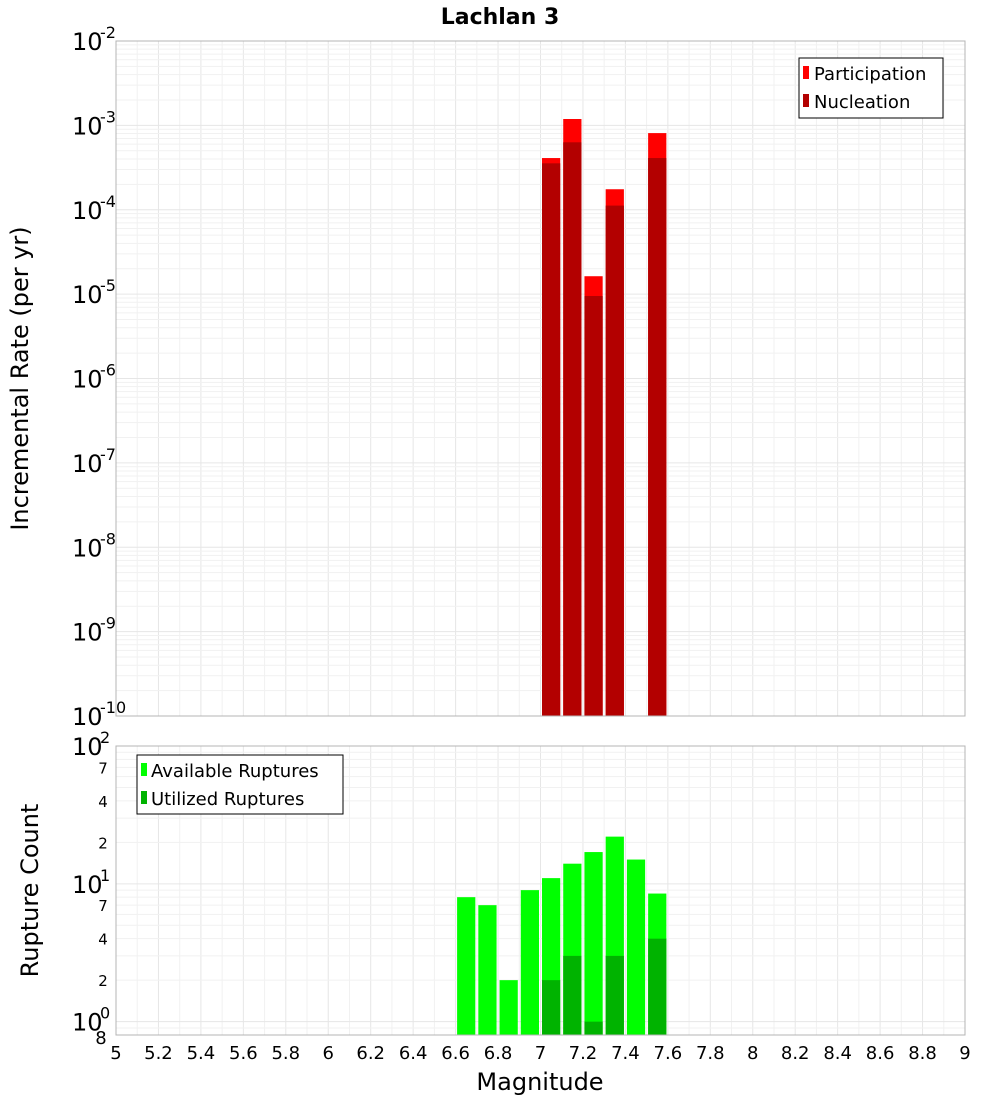 This screenshot has height=1100, width=1000. I want to click on x-tick-label: 5.4, so click(201, 1053).